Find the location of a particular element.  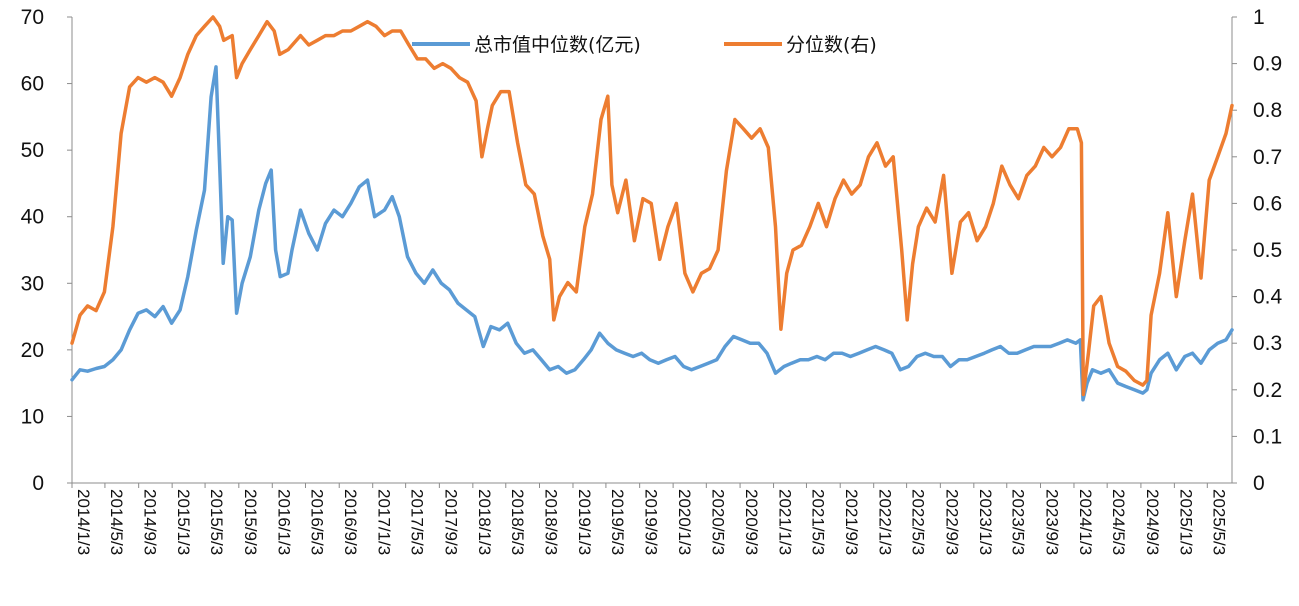

x-tick-label: 2024/5/3 is located at coordinates (1118, 522).